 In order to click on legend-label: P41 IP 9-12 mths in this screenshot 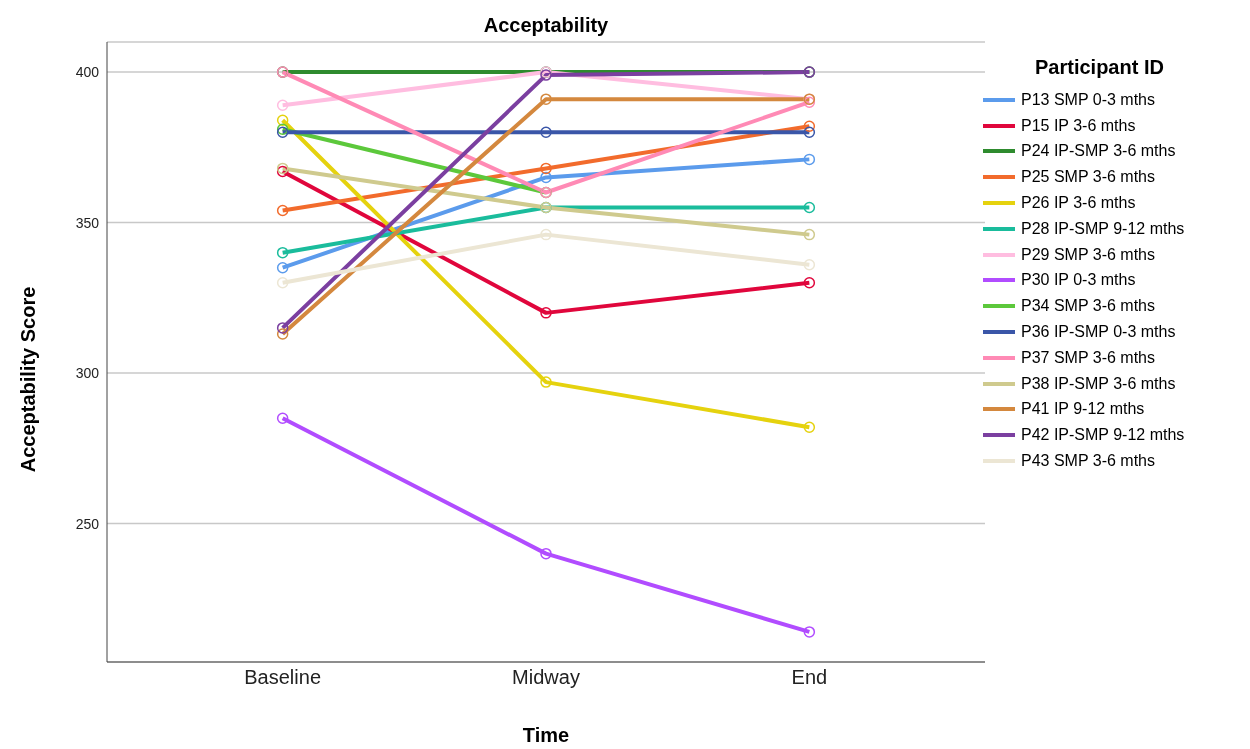, I will do `click(1083, 409)`.